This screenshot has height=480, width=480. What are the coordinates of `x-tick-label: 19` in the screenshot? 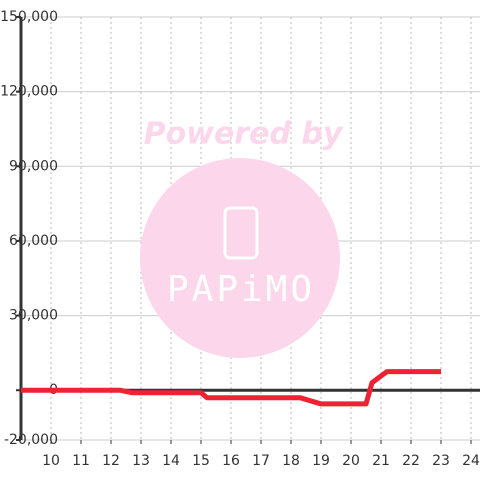 It's located at (321, 461).